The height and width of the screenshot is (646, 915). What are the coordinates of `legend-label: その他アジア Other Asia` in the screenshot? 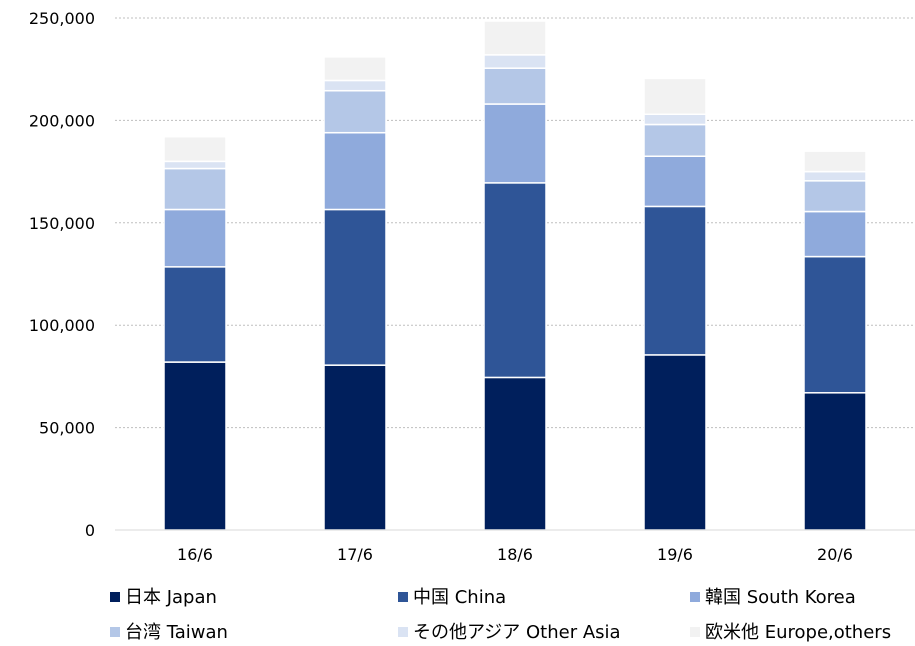 It's located at (517, 632).